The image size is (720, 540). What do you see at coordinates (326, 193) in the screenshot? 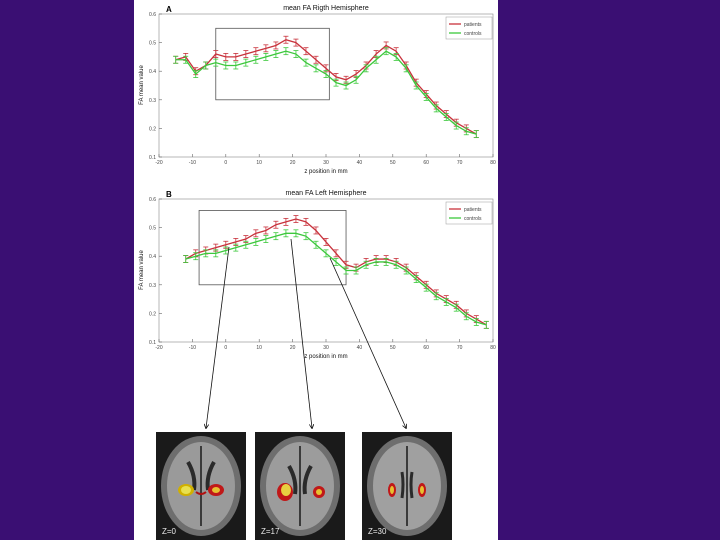
I see `chart-title: mean FA Left Hemisphere` at bounding box center [326, 193].